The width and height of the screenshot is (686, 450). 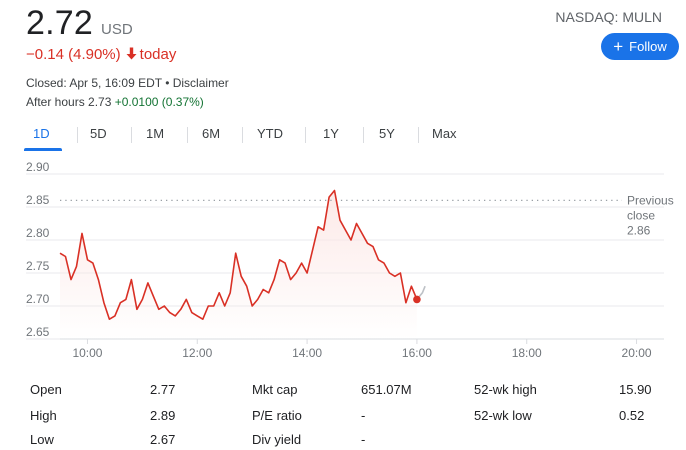 I want to click on y-tick-label: 2.80, so click(x=38, y=233).